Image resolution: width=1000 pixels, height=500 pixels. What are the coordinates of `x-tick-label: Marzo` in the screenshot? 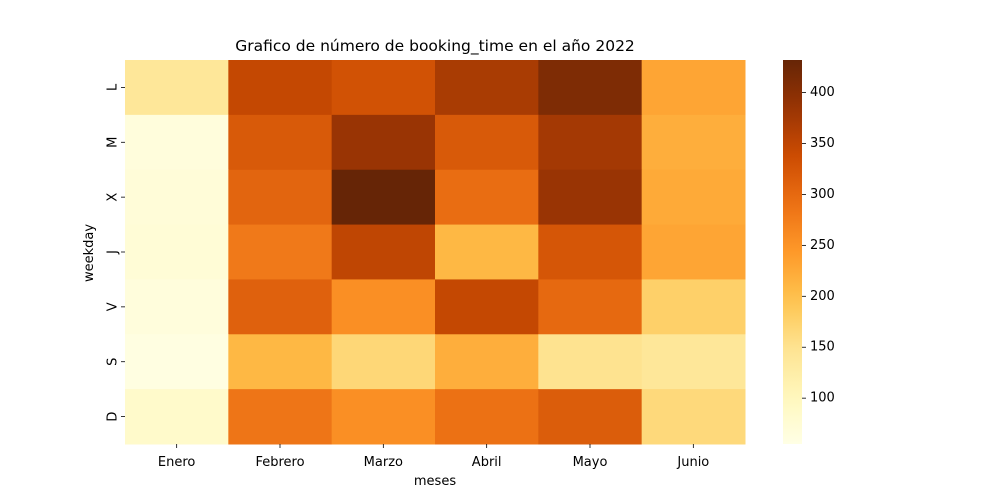 It's located at (383, 462).